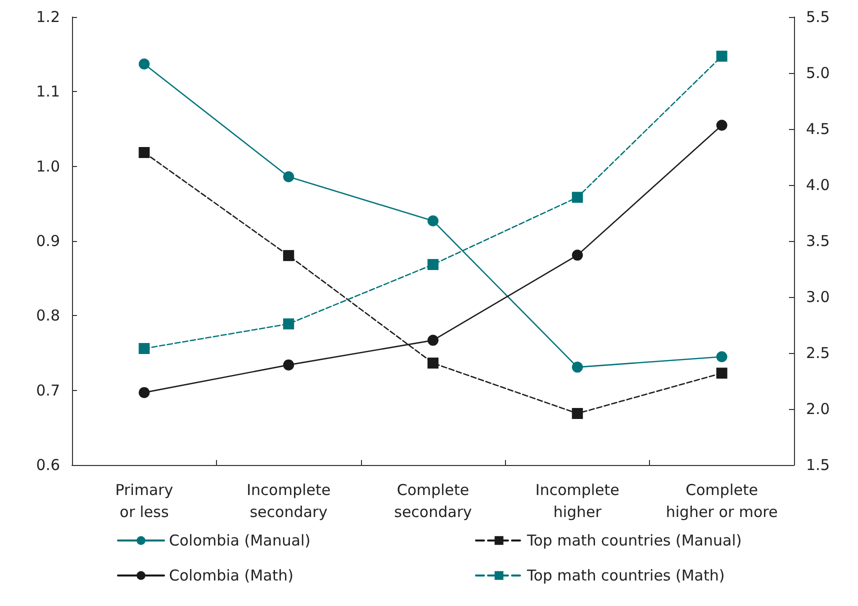 The width and height of the screenshot is (858, 606). I want to click on y-tick-label: 0.6, so click(48, 465).